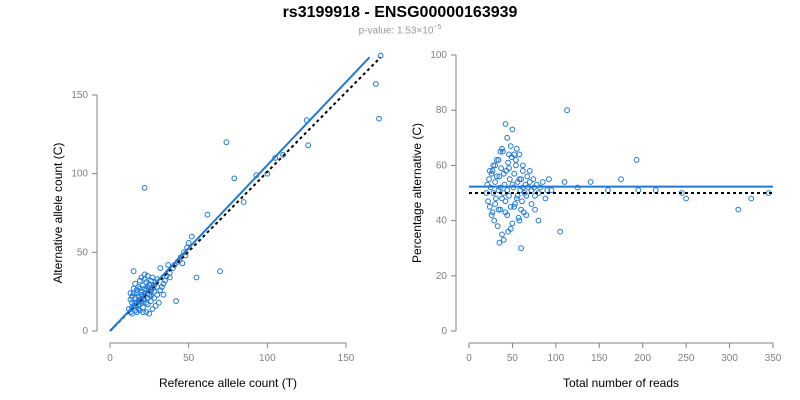  Describe the element at coordinates (621, 383) in the screenshot. I see `x-axis-title: Total number of reads` at that location.